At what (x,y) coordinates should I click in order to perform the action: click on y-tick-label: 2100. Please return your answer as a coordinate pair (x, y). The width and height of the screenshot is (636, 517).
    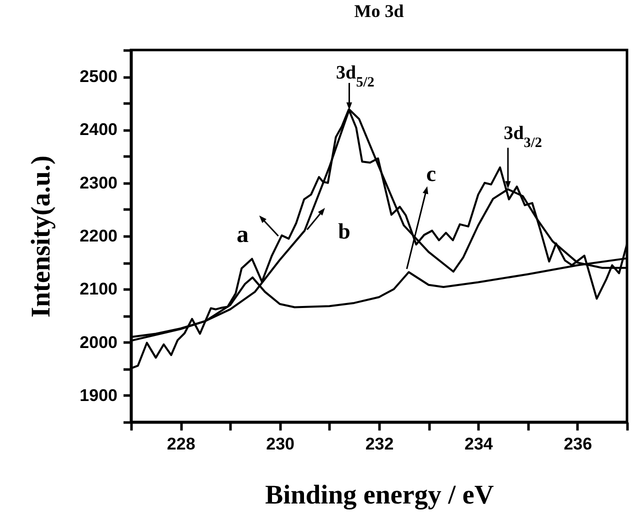
    Looking at the image, I should click on (99, 289).